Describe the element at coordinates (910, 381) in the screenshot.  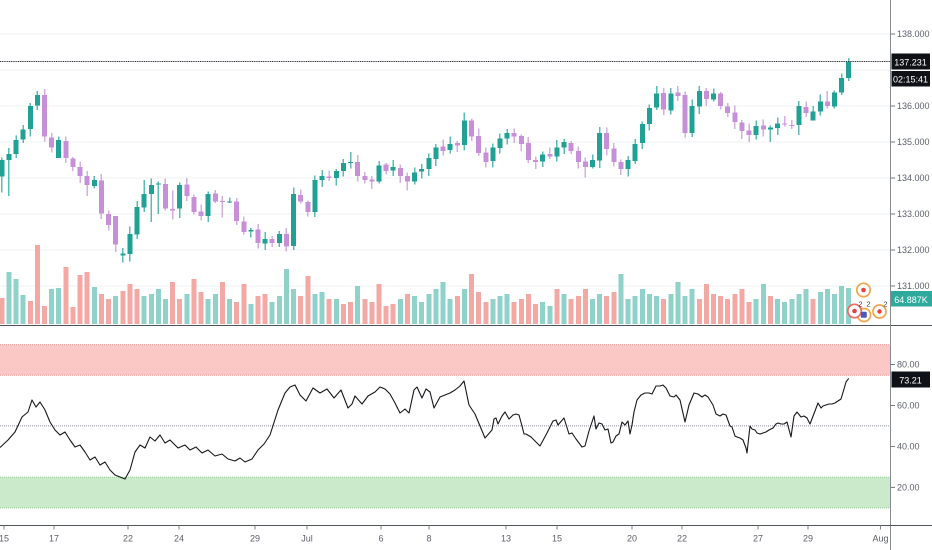
I see `svg-text: 73.21` at that location.